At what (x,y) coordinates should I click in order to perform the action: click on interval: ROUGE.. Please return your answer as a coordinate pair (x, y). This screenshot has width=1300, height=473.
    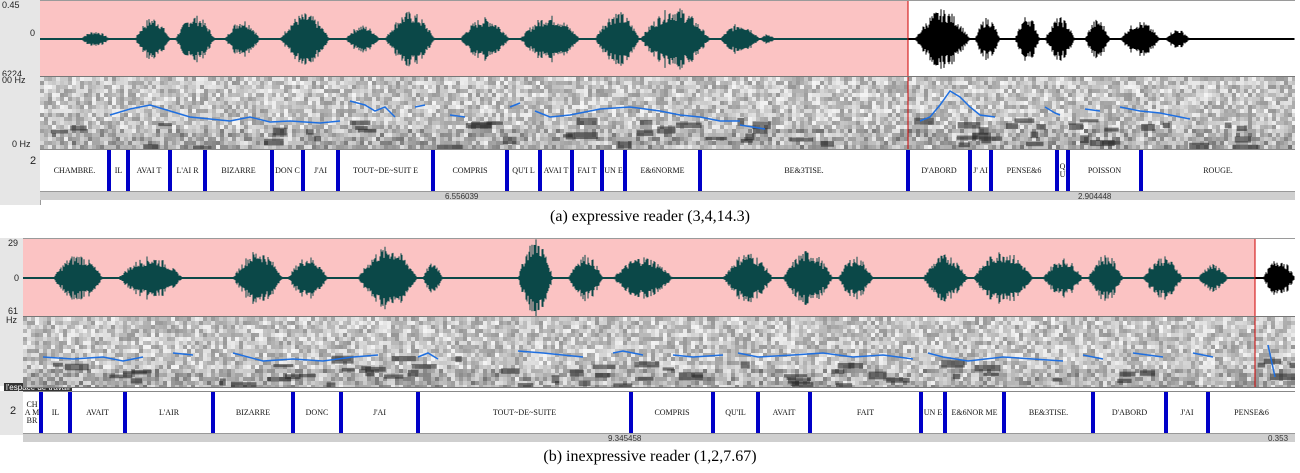
    Looking at the image, I should click on (1218, 171).